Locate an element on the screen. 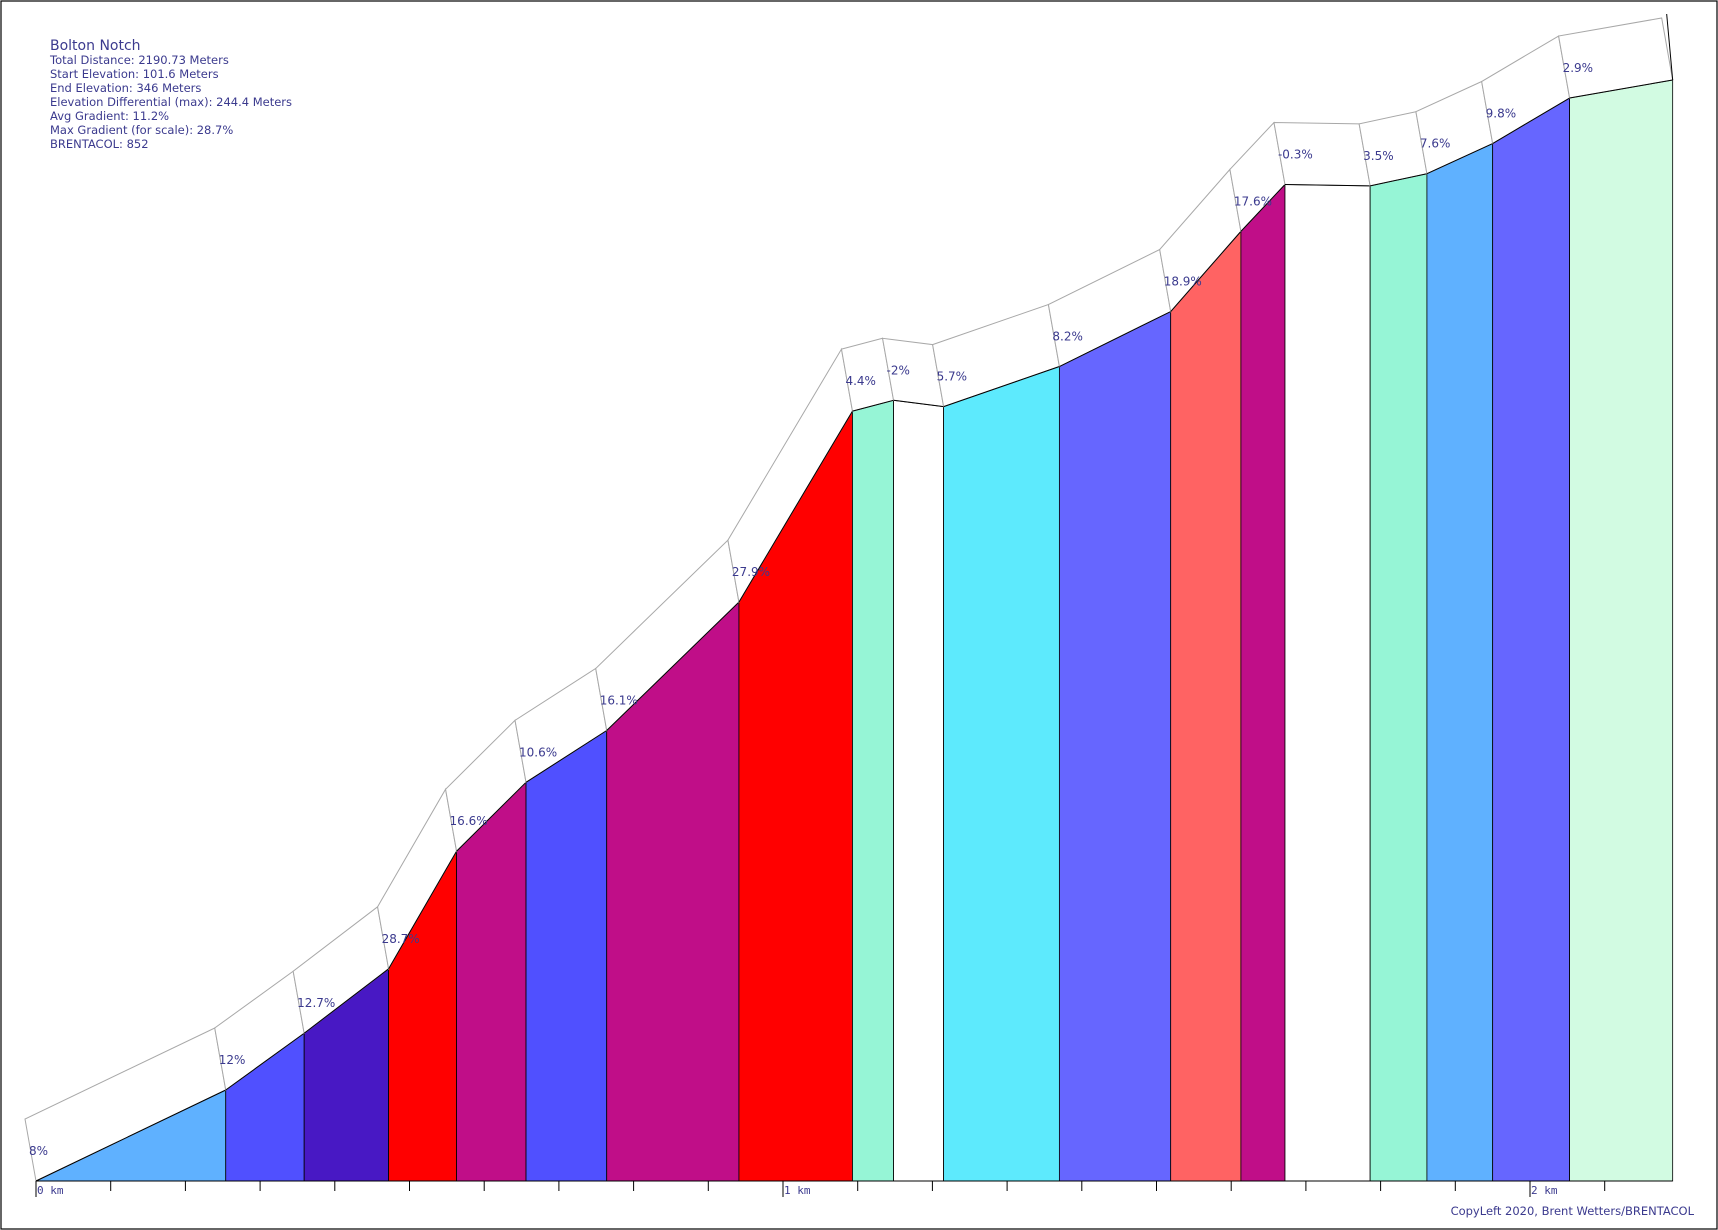 The image size is (1718, 1230). gradient-label-9: 4.4% is located at coordinates (860, 381).